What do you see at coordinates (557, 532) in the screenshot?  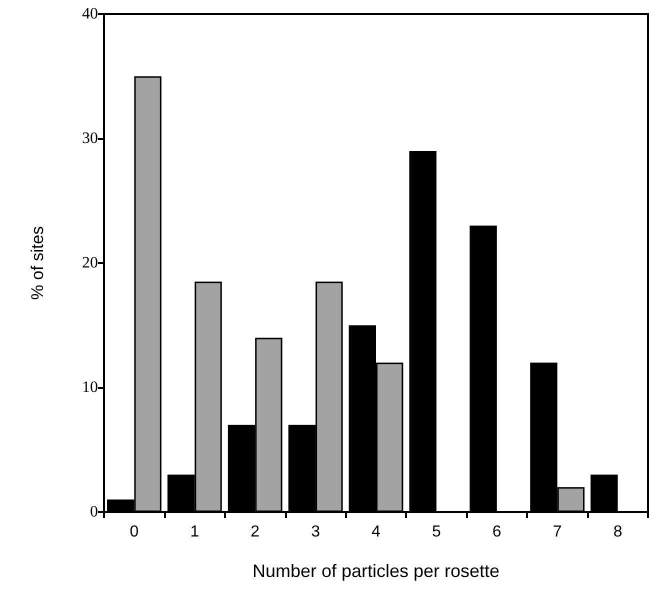 I see `x-tick-label: 7` at bounding box center [557, 532].